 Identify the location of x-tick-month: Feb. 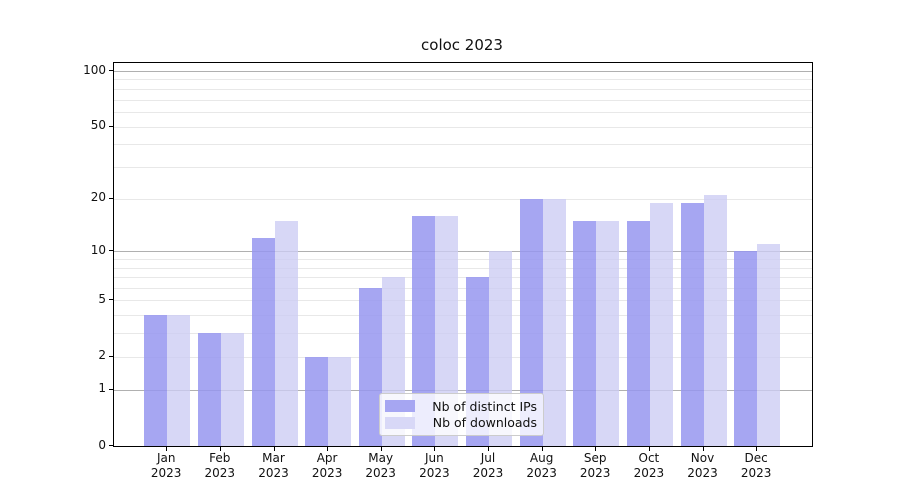
(220, 458).